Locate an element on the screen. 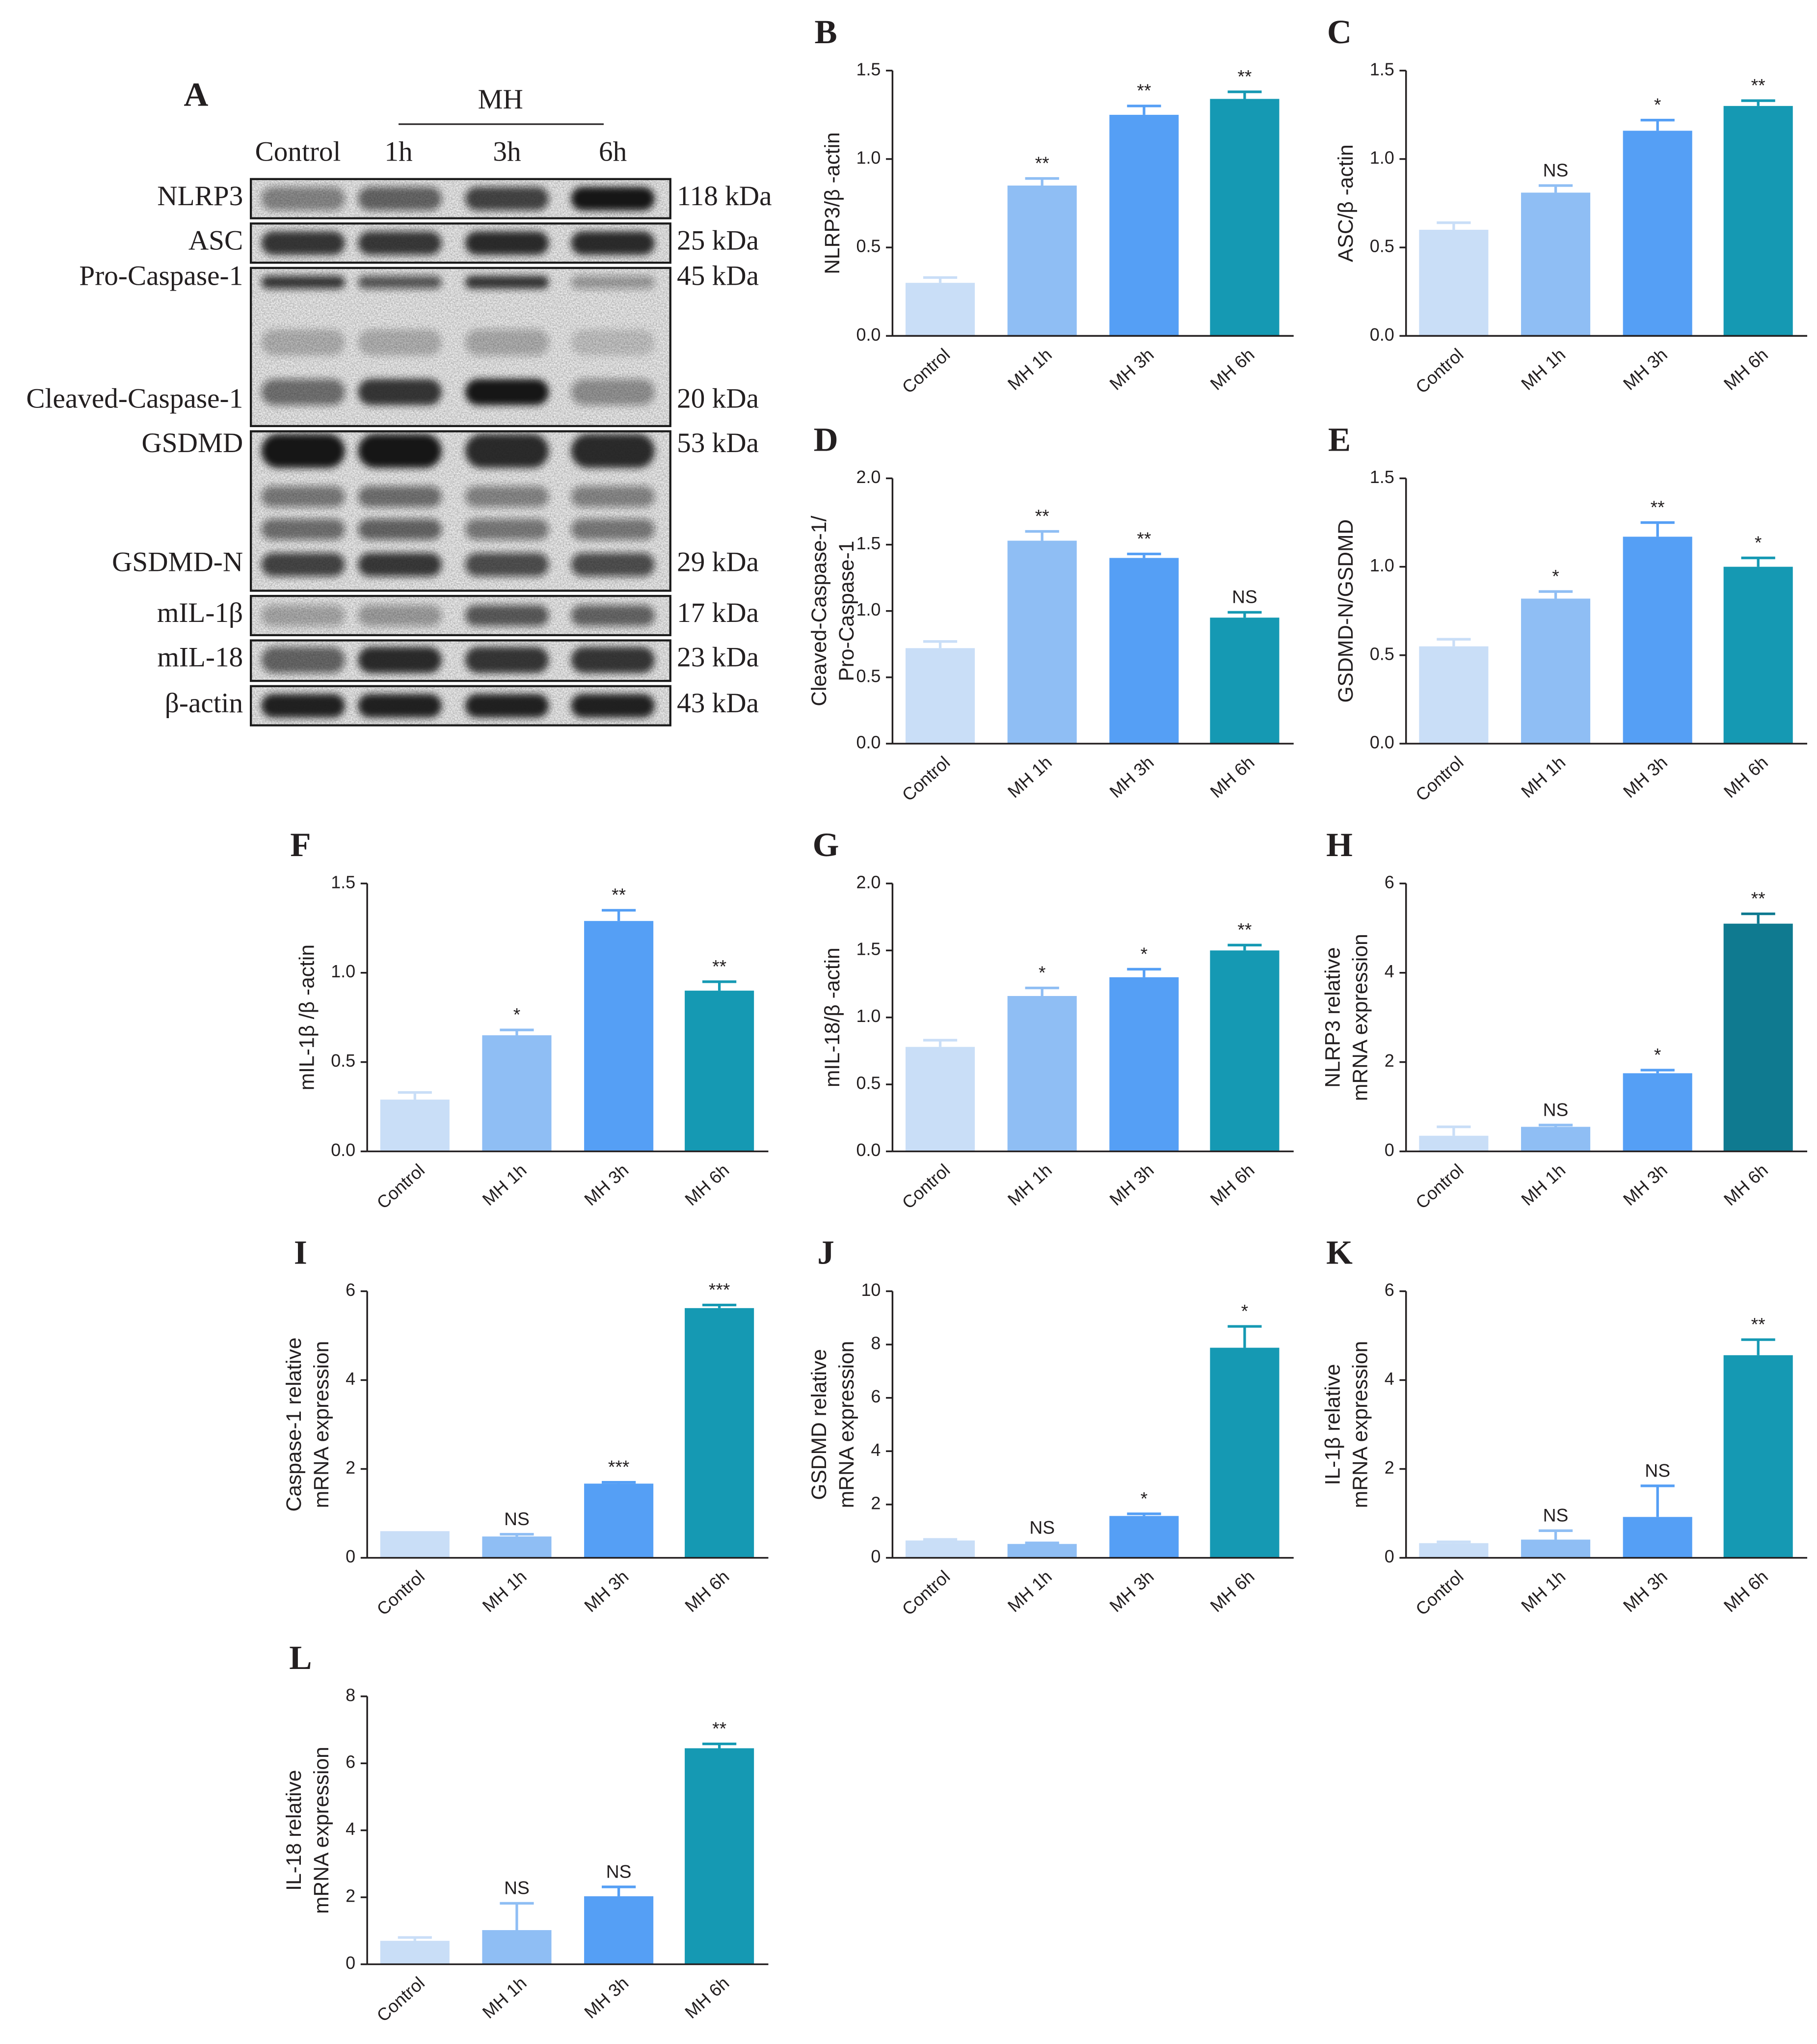 This screenshot has width=1817, height=2044. y-axis-label: IL-1β relative is located at coordinates (1333, 1424).